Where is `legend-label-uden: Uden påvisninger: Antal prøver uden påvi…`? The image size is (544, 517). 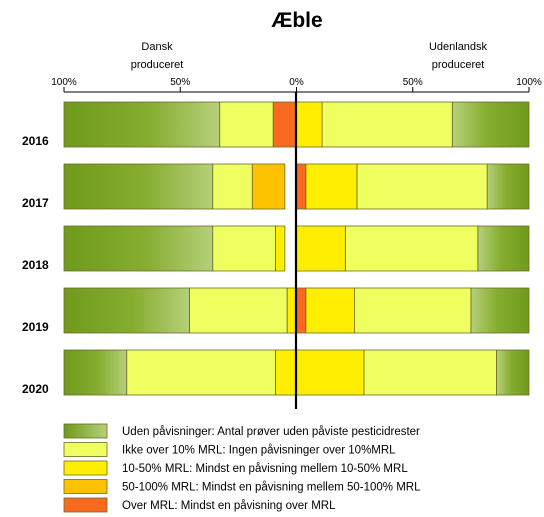
legend-label-uden: Uden påvisninger: Antal prøver uden påvi… is located at coordinates (271, 432).